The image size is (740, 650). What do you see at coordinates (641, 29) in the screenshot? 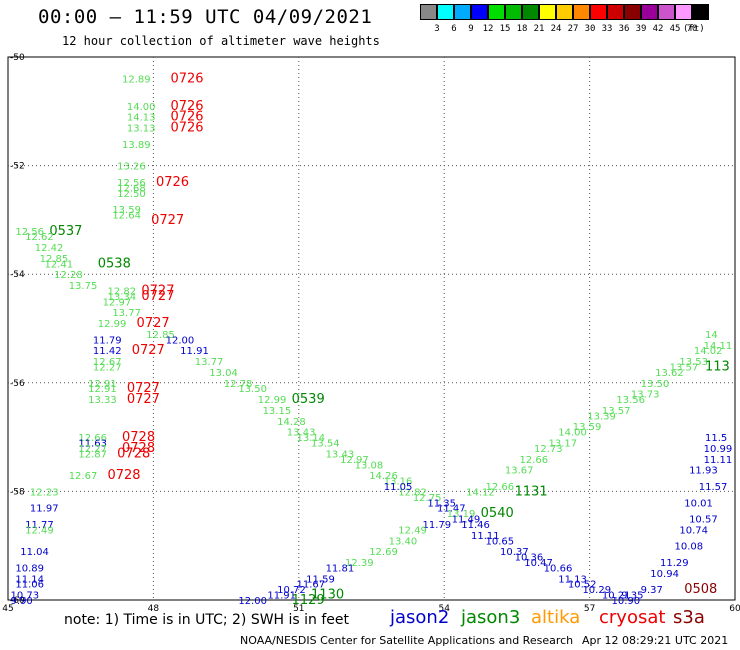
I see `scale-label: 39` at bounding box center [641, 29].